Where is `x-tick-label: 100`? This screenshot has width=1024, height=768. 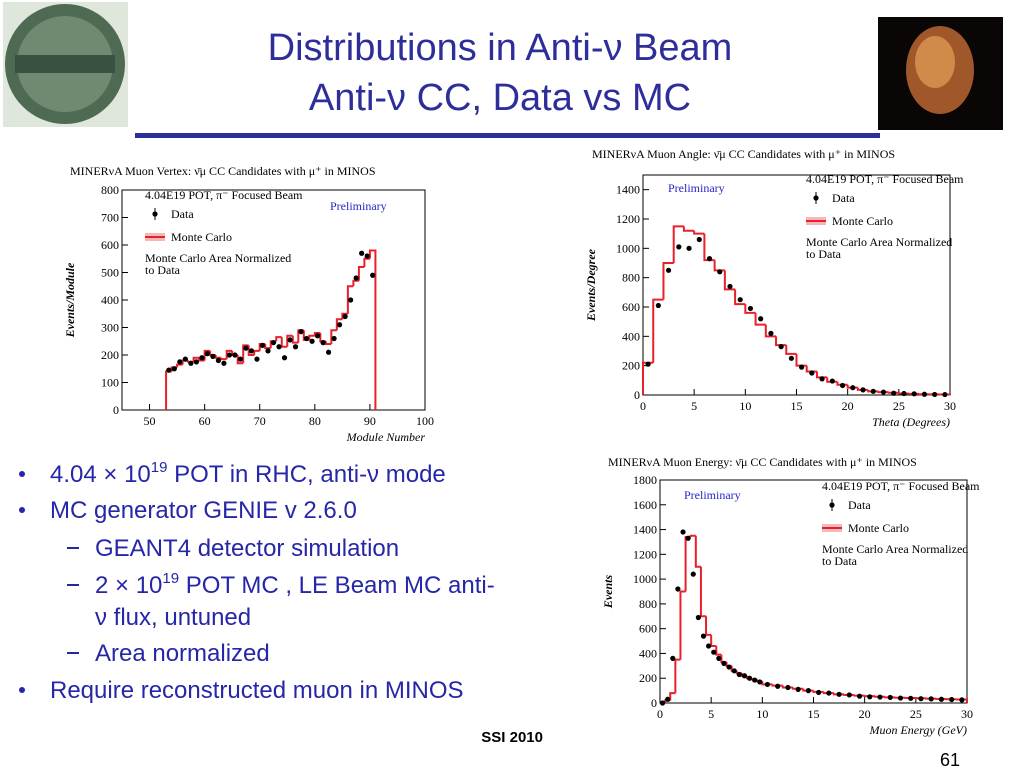 x-tick-label: 100 is located at coordinates (425, 421).